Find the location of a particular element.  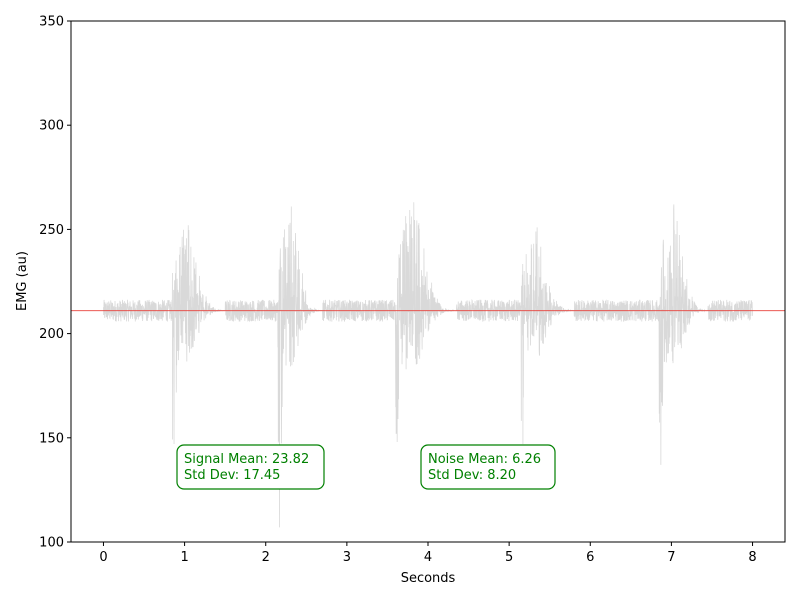

y-tick-label: 350 is located at coordinates (51, 22).